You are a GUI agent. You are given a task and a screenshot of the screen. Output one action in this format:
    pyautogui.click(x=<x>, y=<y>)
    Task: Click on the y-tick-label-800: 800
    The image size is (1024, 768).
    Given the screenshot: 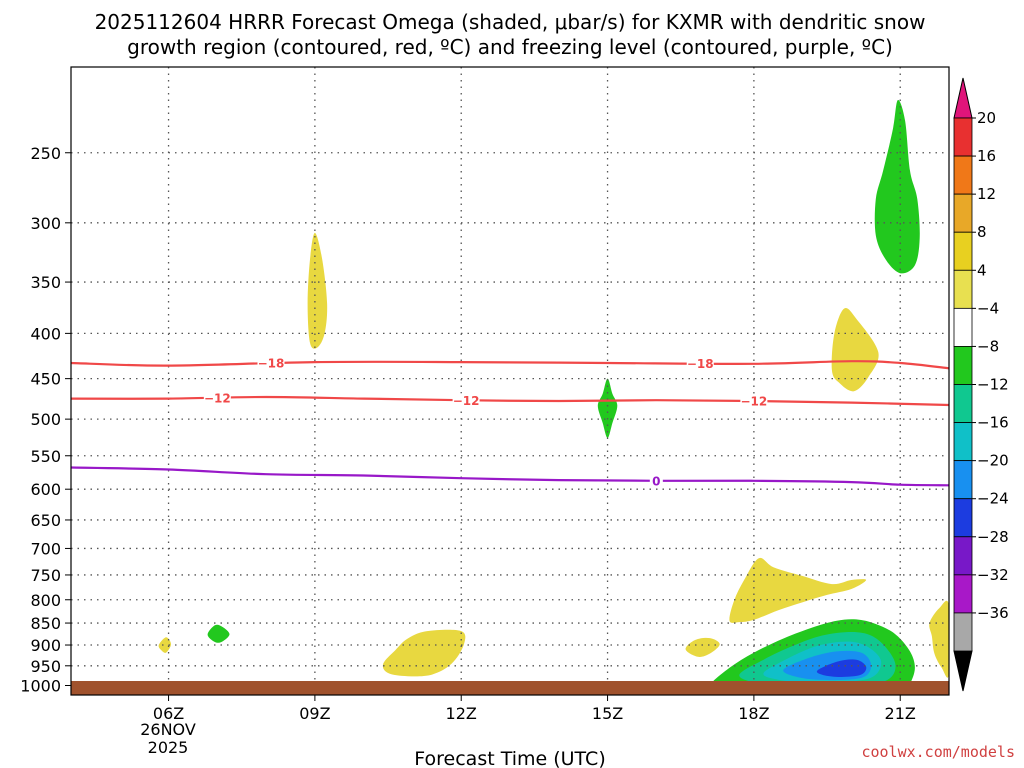 What is the action you would take?
    pyautogui.click(x=45, y=600)
    